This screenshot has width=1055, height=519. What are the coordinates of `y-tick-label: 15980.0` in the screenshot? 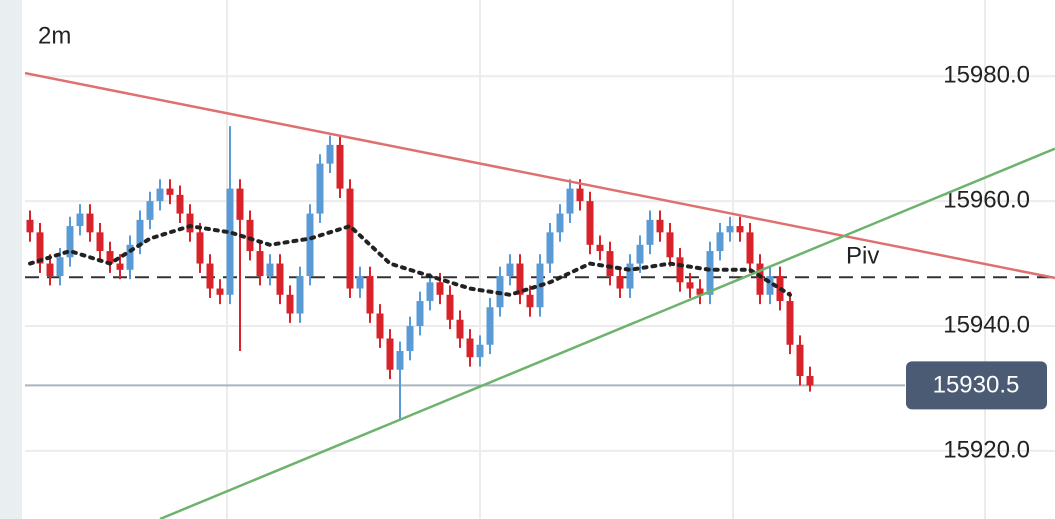 It's located at (986, 75).